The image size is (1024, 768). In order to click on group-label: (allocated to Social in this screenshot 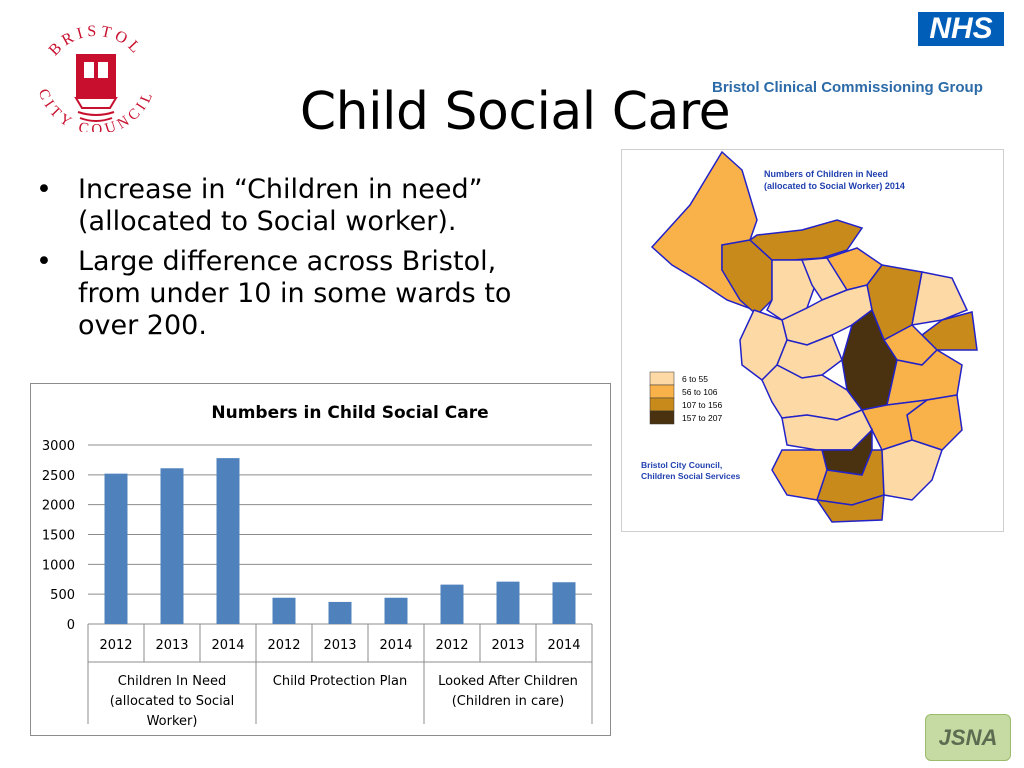, I will do `click(172, 701)`.